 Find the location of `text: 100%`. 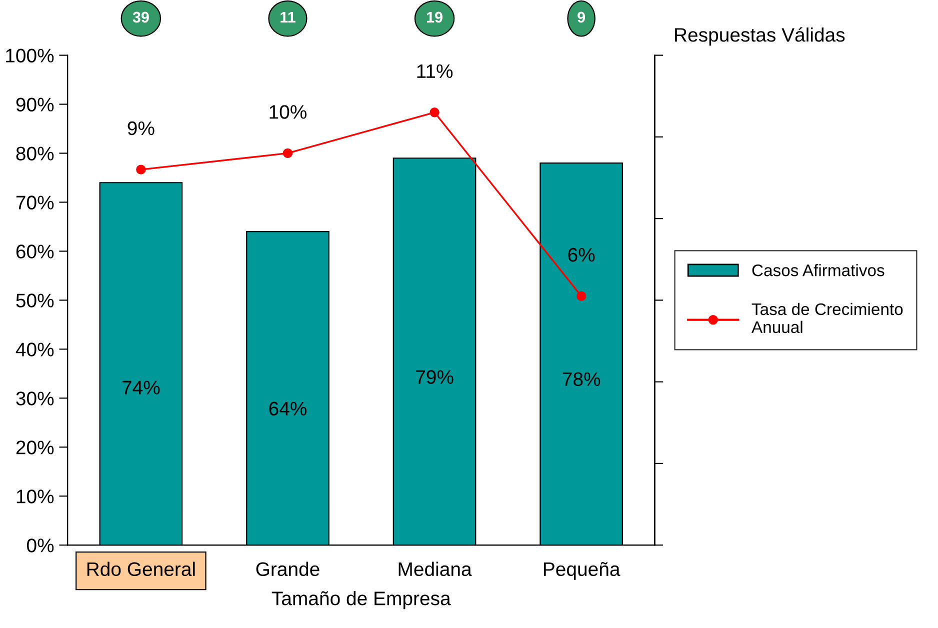

text: 100% is located at coordinates (30, 55).